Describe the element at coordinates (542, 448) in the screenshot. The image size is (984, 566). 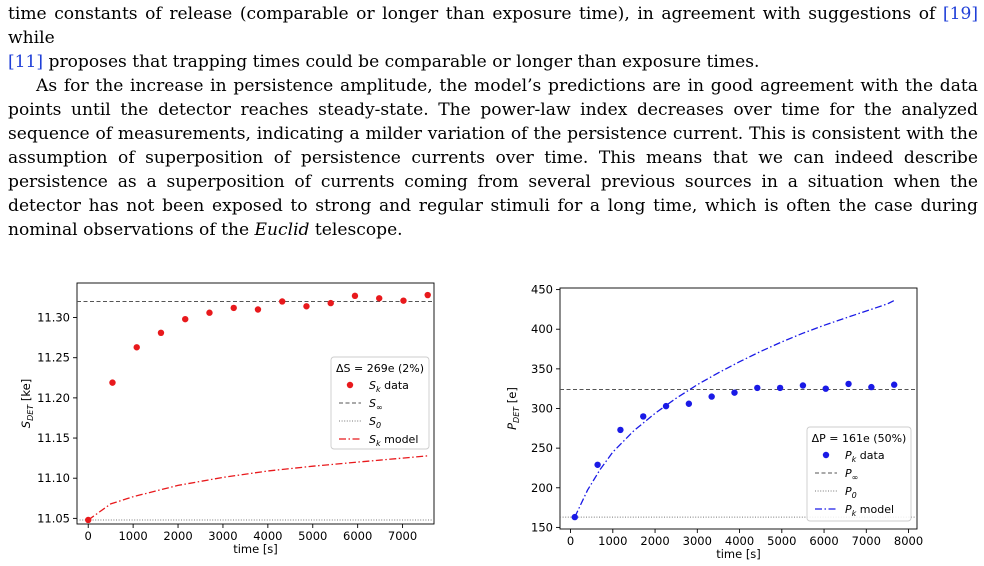
I see `y-tick-label: 250` at that location.